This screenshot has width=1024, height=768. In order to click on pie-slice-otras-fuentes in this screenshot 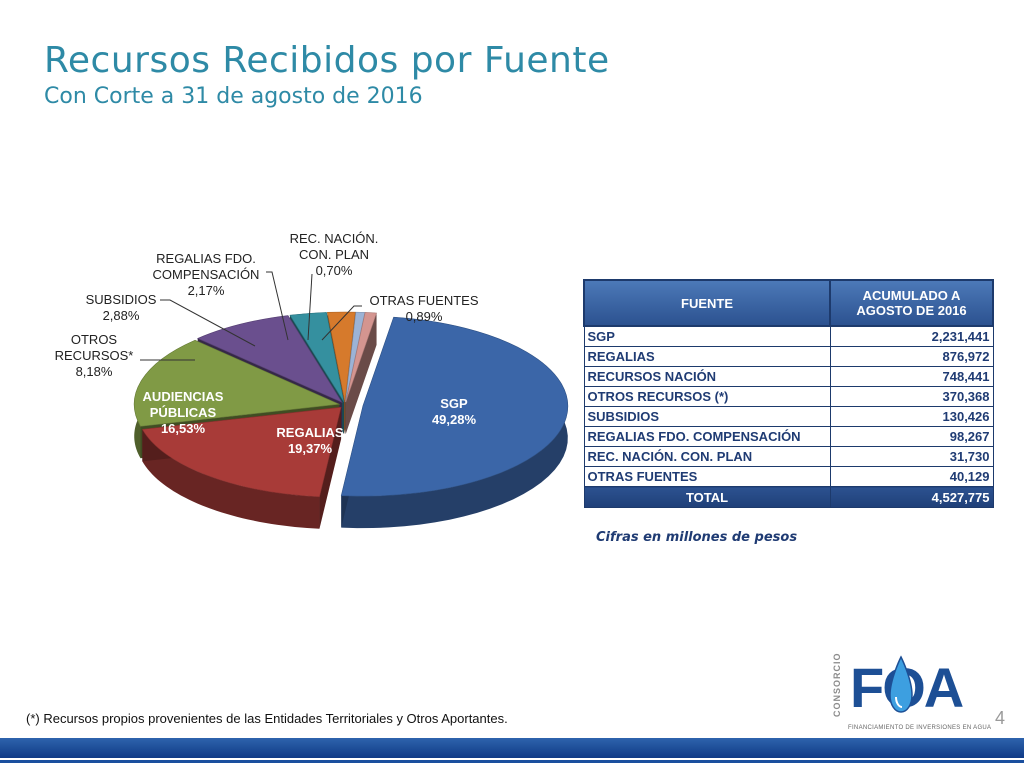, I will do `click(361, 357)`.